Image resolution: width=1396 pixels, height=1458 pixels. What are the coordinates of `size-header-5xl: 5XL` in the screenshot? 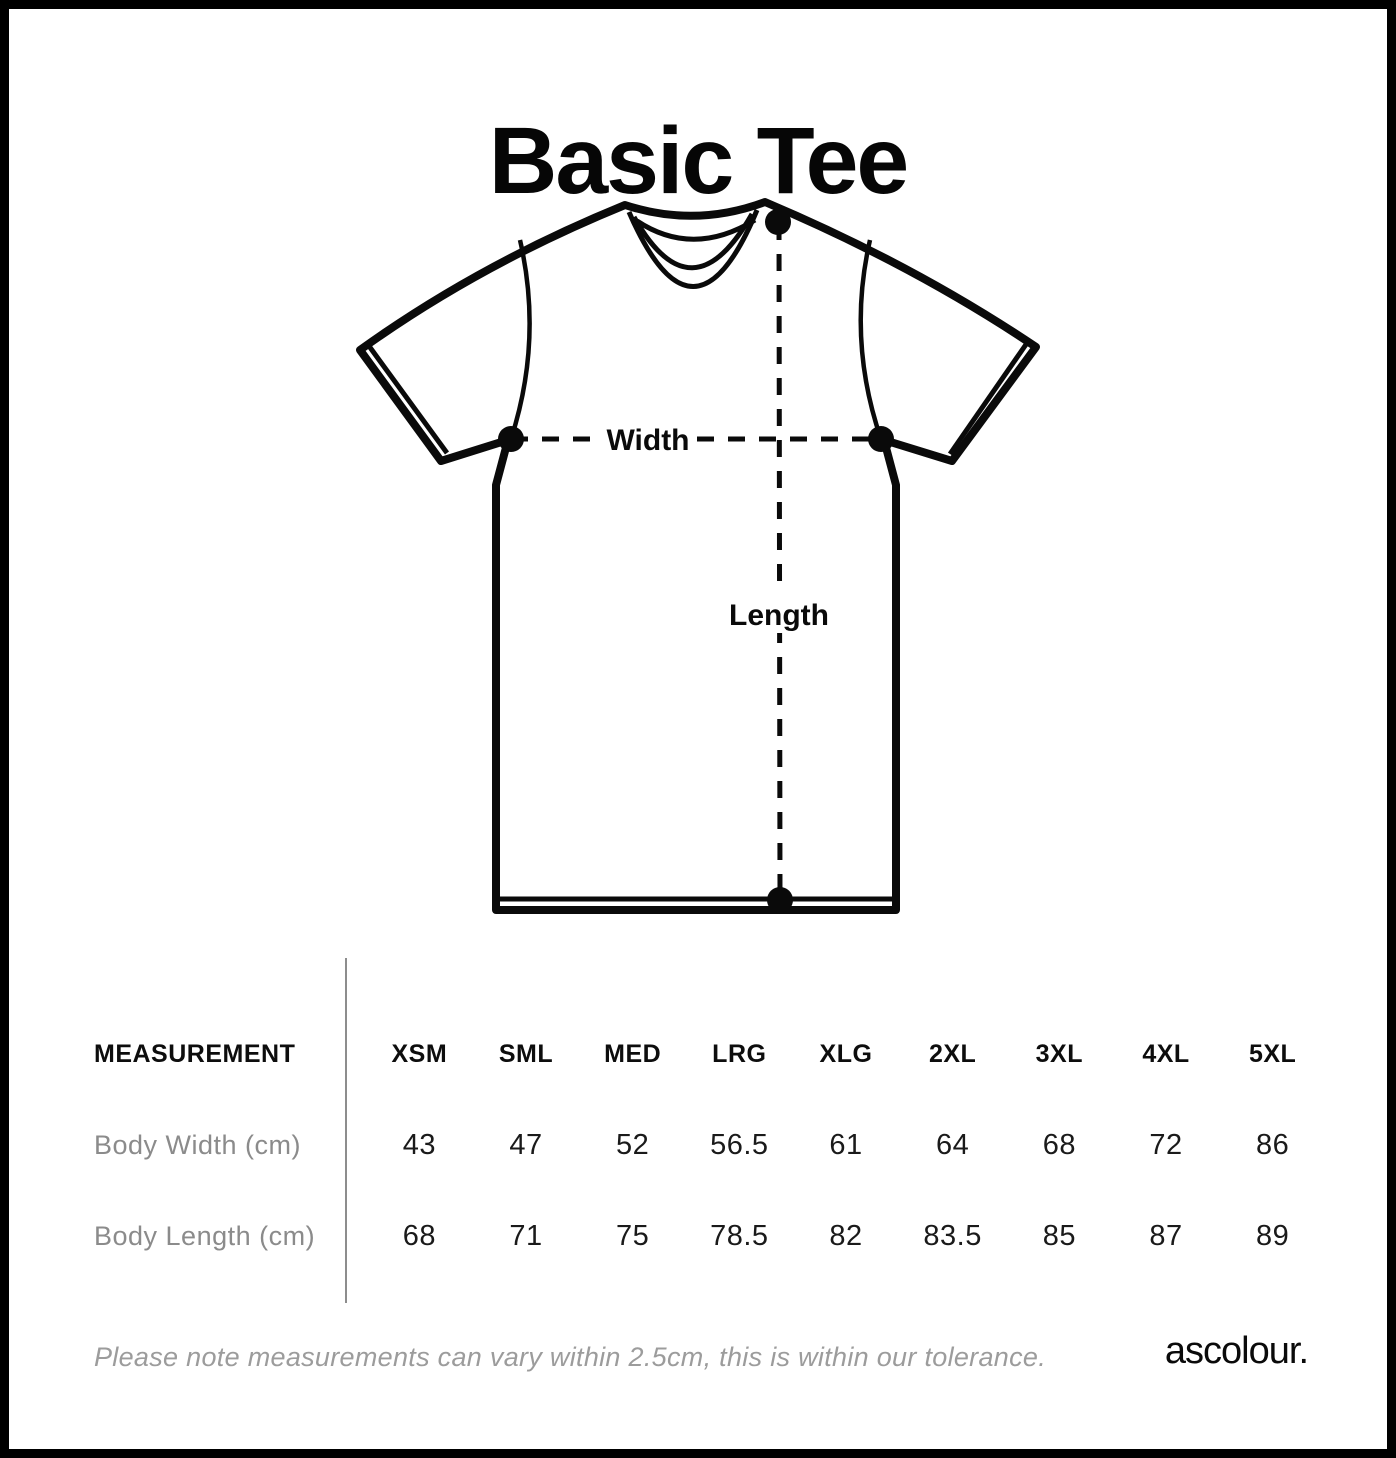 It's located at (1272, 1054).